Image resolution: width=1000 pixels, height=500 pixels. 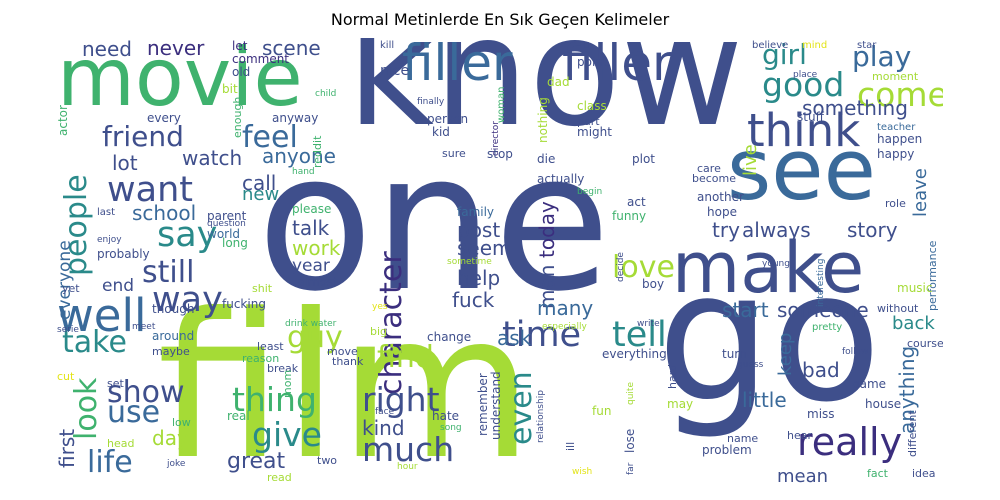 What do you see at coordinates (385, 412) in the screenshot?
I see `word-face: face` at bounding box center [385, 412].